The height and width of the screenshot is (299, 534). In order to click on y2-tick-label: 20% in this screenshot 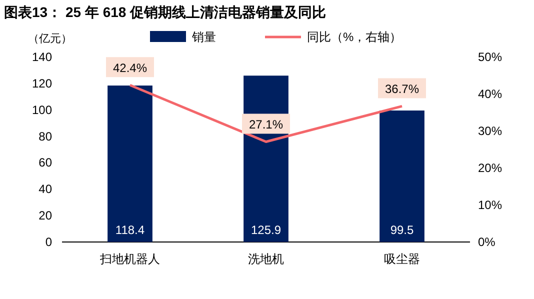, I will do `click(490, 168)`.